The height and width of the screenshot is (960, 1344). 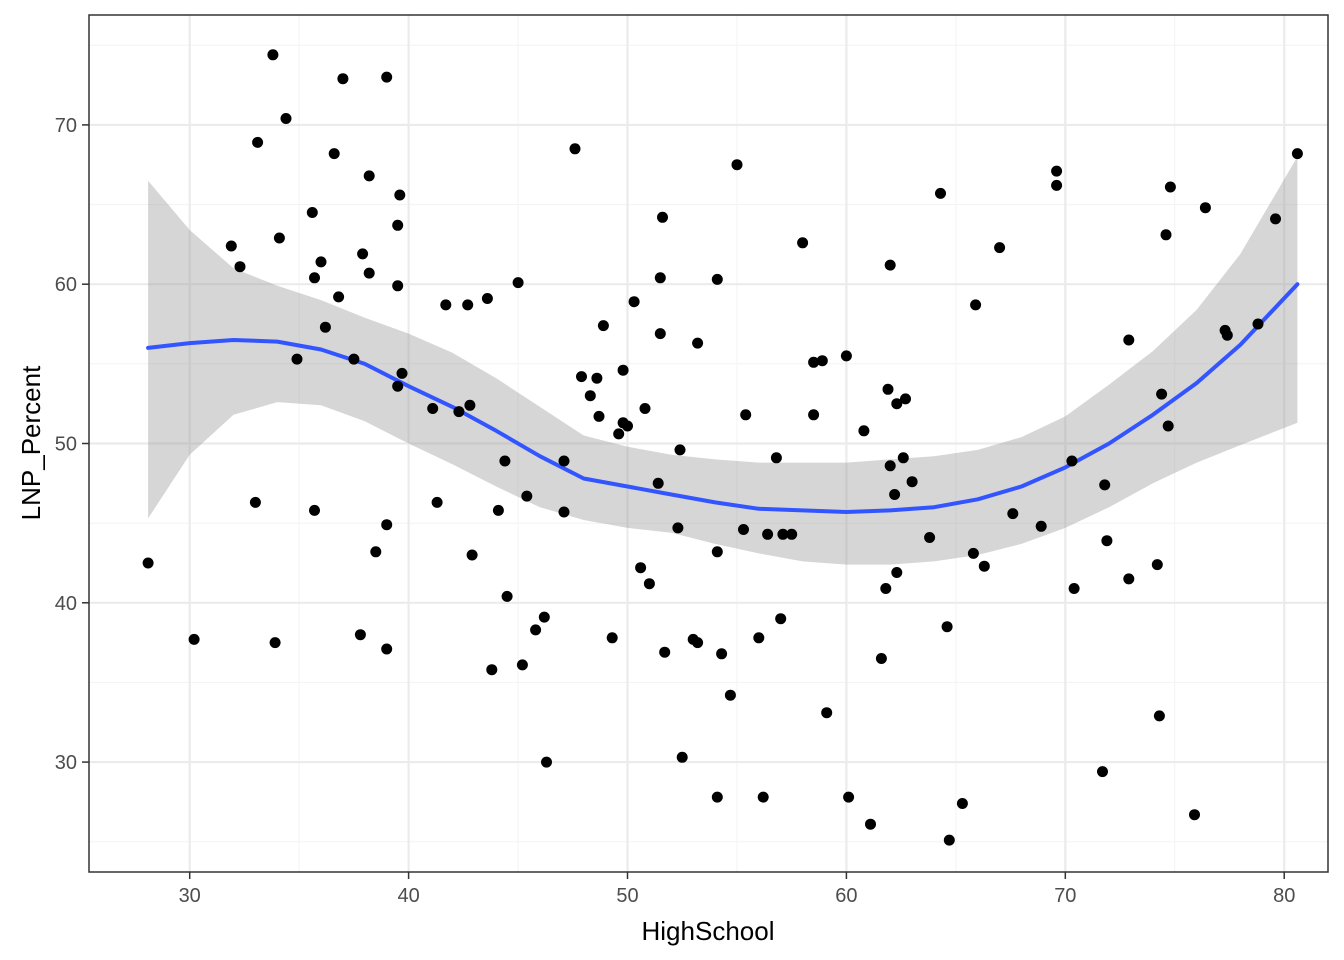 I want to click on y-tick-label: 30, so click(x=66, y=763).